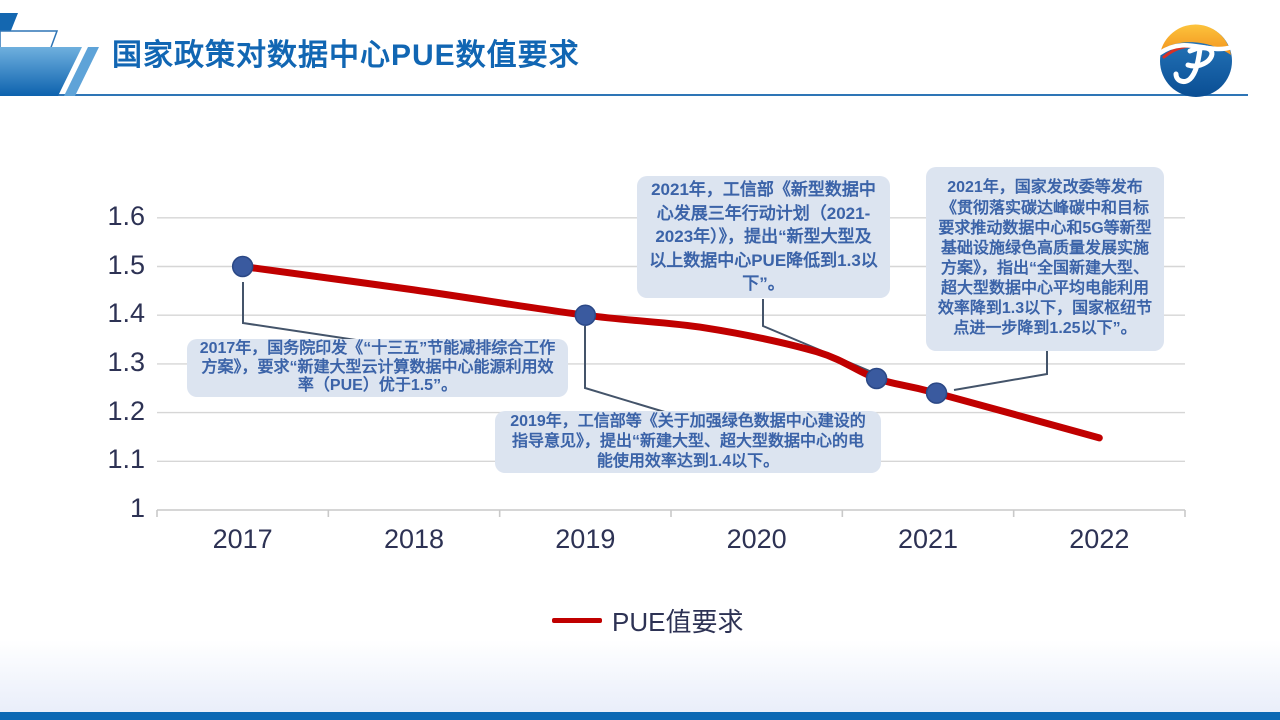  I want to click on x-axis-tick-label: 2017, so click(242, 539).